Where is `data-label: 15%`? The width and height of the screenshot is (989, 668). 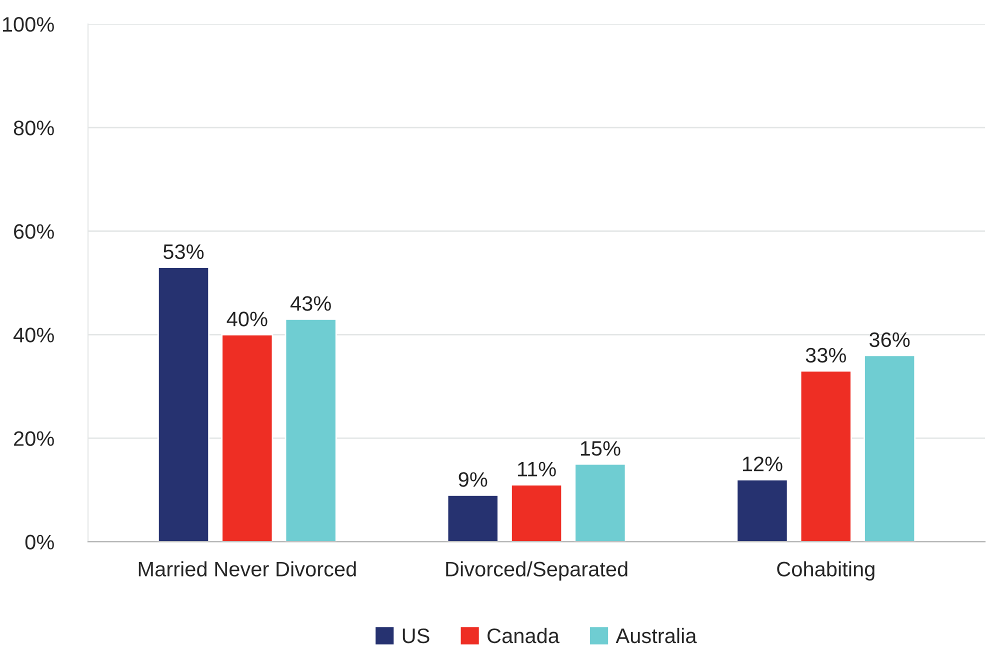
data-label: 15% is located at coordinates (600, 448).